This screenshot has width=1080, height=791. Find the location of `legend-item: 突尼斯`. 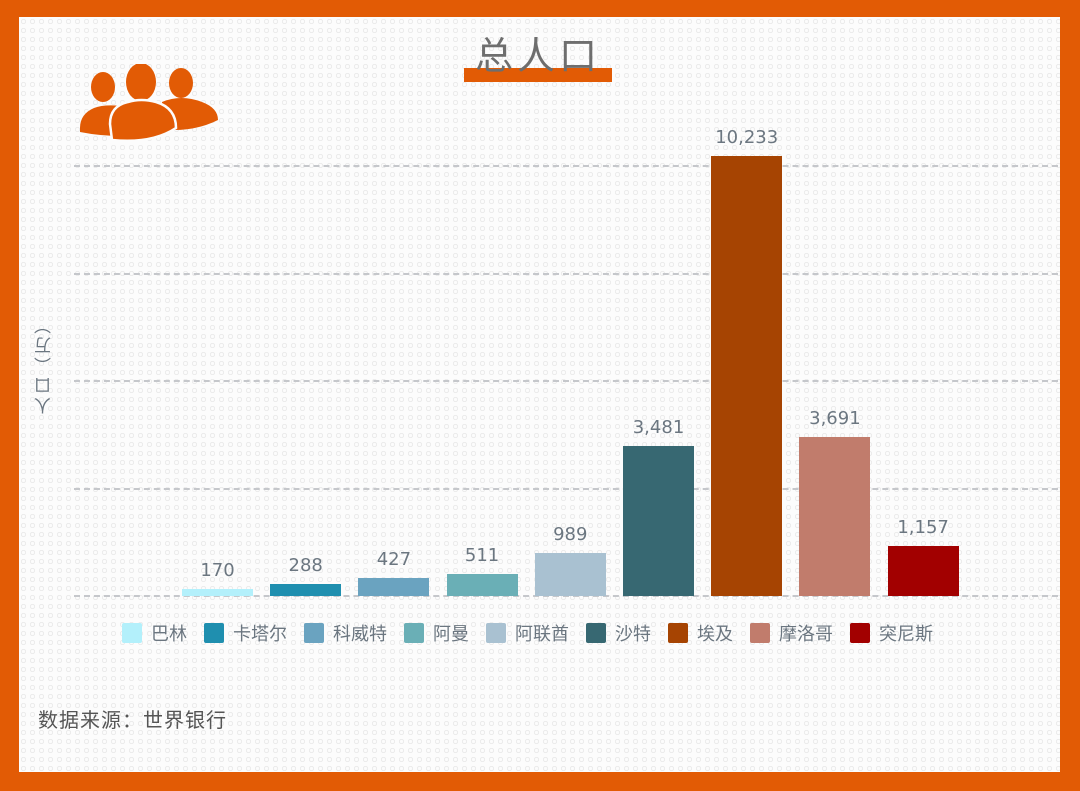

legend-item: 突尼斯 is located at coordinates (891, 633).